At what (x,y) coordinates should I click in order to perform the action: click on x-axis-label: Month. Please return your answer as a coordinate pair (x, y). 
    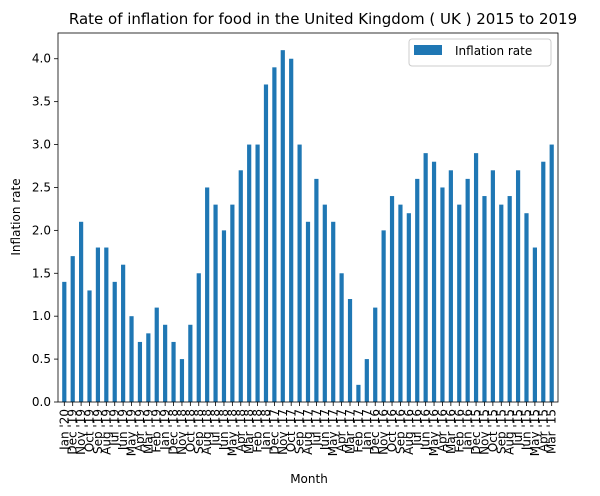
    Looking at the image, I should click on (309, 479).